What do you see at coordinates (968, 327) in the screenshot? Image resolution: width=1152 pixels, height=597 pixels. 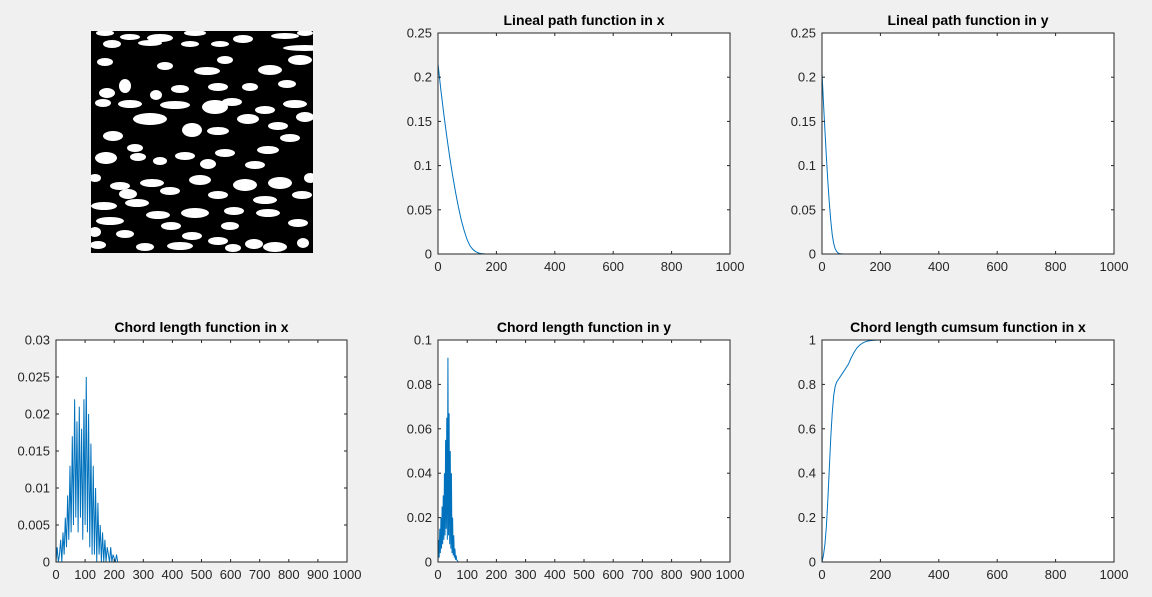 I see `chart-title: Chord length cumsum function in x` at bounding box center [968, 327].